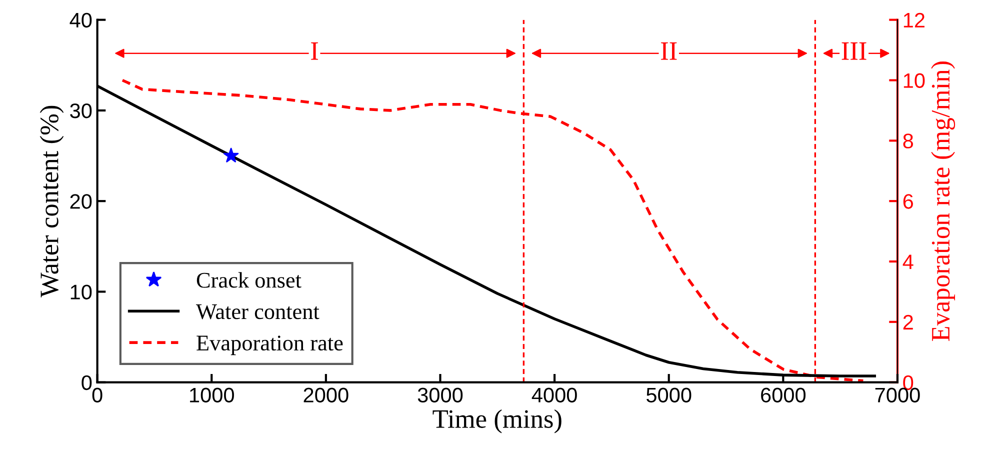 This screenshot has width=983, height=472. What do you see at coordinates (52, 202) in the screenshot?
I see `y-axis-title: Water content (%)` at bounding box center [52, 202].